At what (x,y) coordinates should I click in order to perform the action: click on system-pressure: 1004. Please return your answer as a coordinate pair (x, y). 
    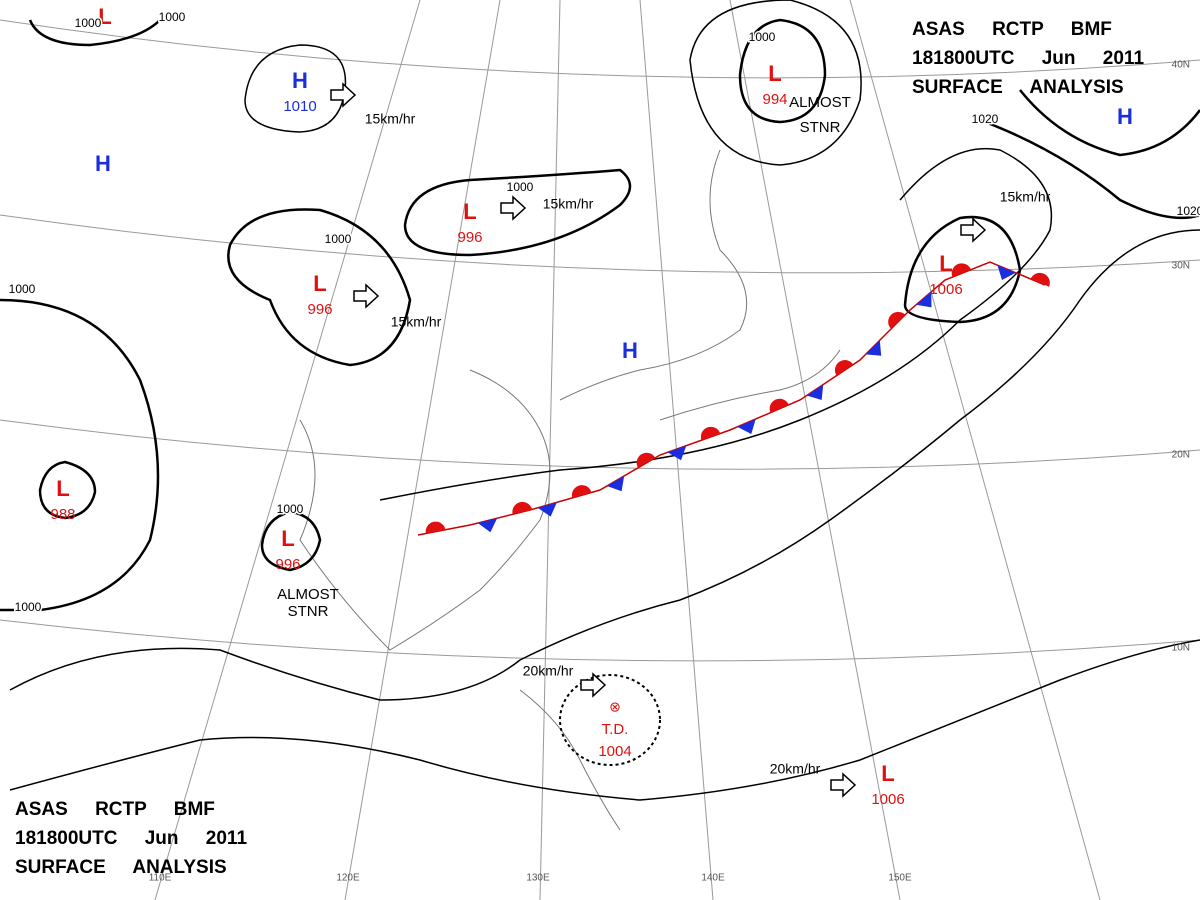
    Looking at the image, I should click on (614, 751).